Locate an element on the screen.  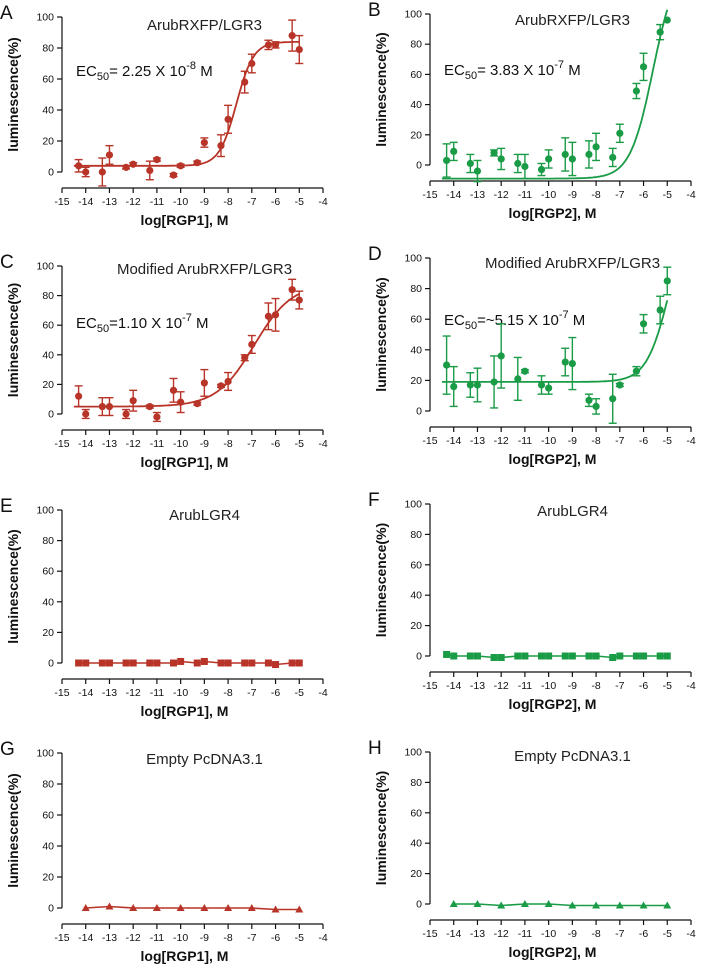
series-line is located at coordinates (192, 908).